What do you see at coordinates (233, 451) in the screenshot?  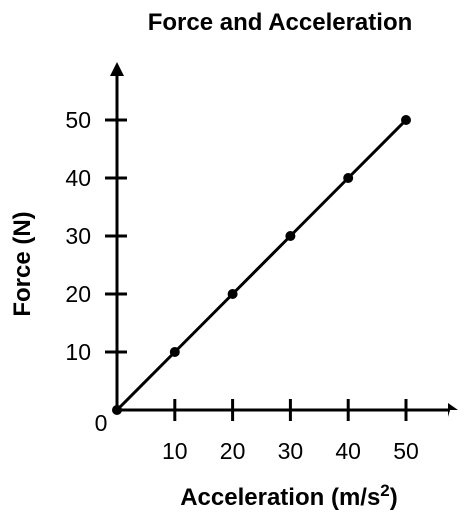 I see `x-tick-label-20: 20` at bounding box center [233, 451].